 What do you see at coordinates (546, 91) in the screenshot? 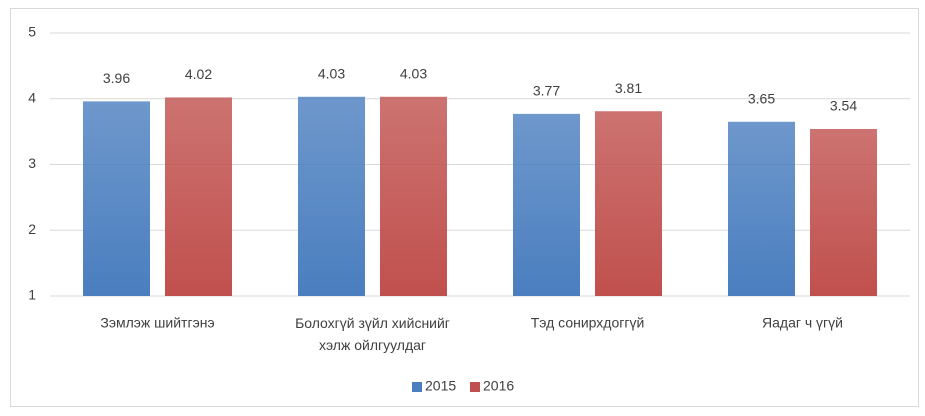
I see `data-label: 3.77` at bounding box center [546, 91].